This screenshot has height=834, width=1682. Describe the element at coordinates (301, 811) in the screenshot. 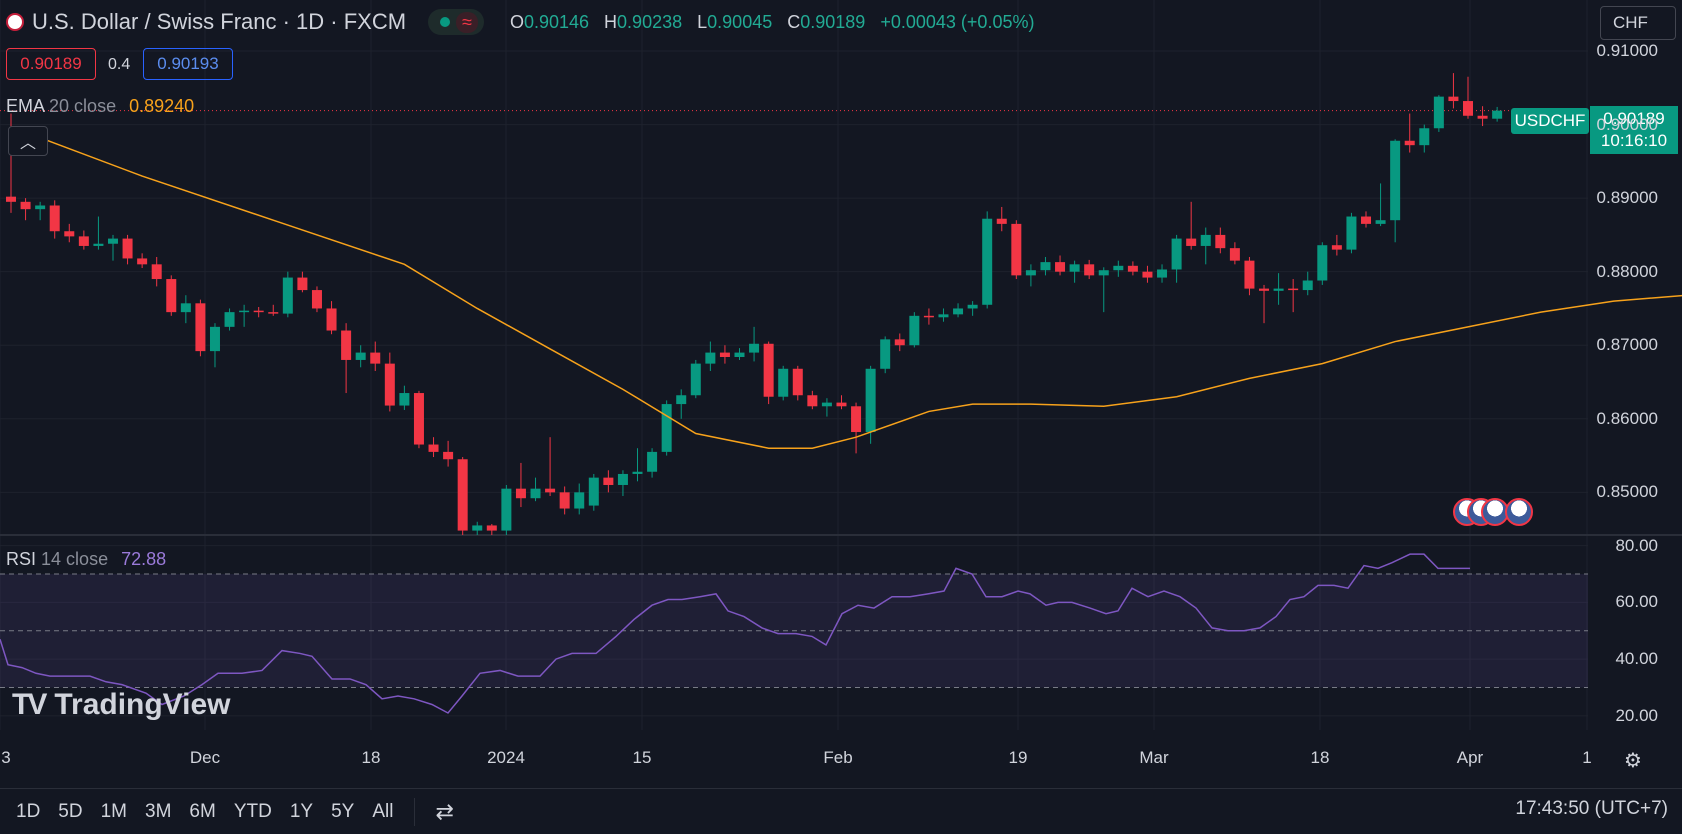

I see `range-1y: 1Y` at that location.